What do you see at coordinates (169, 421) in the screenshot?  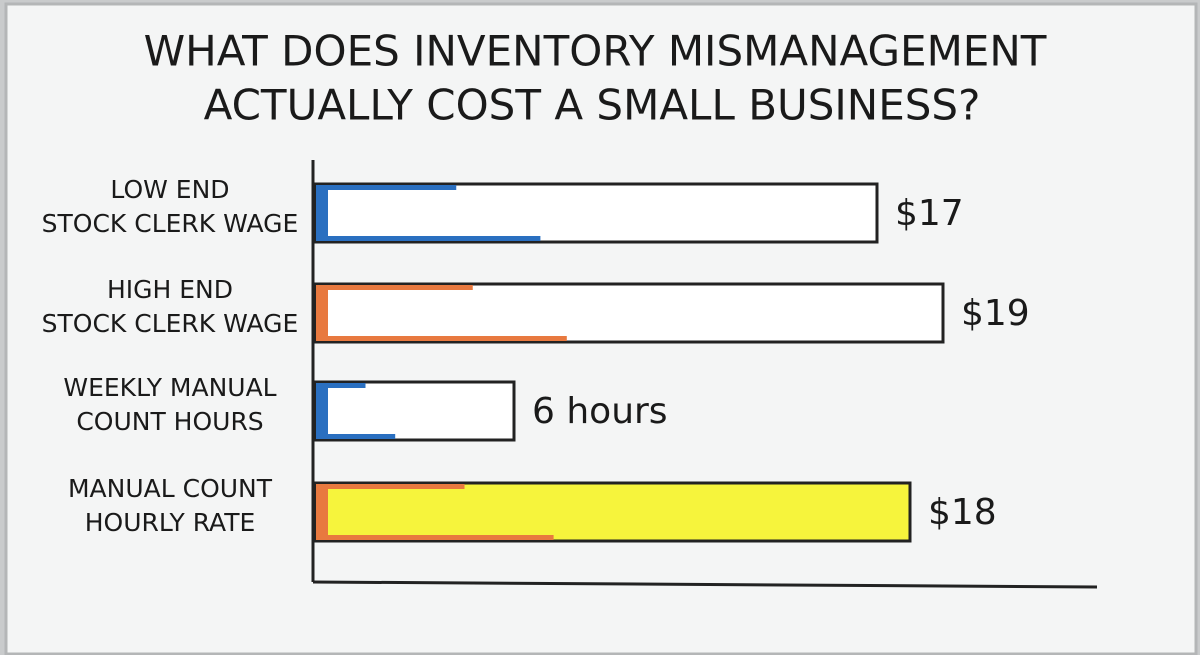 I see `category-label: COUNT HOURS` at bounding box center [169, 421].